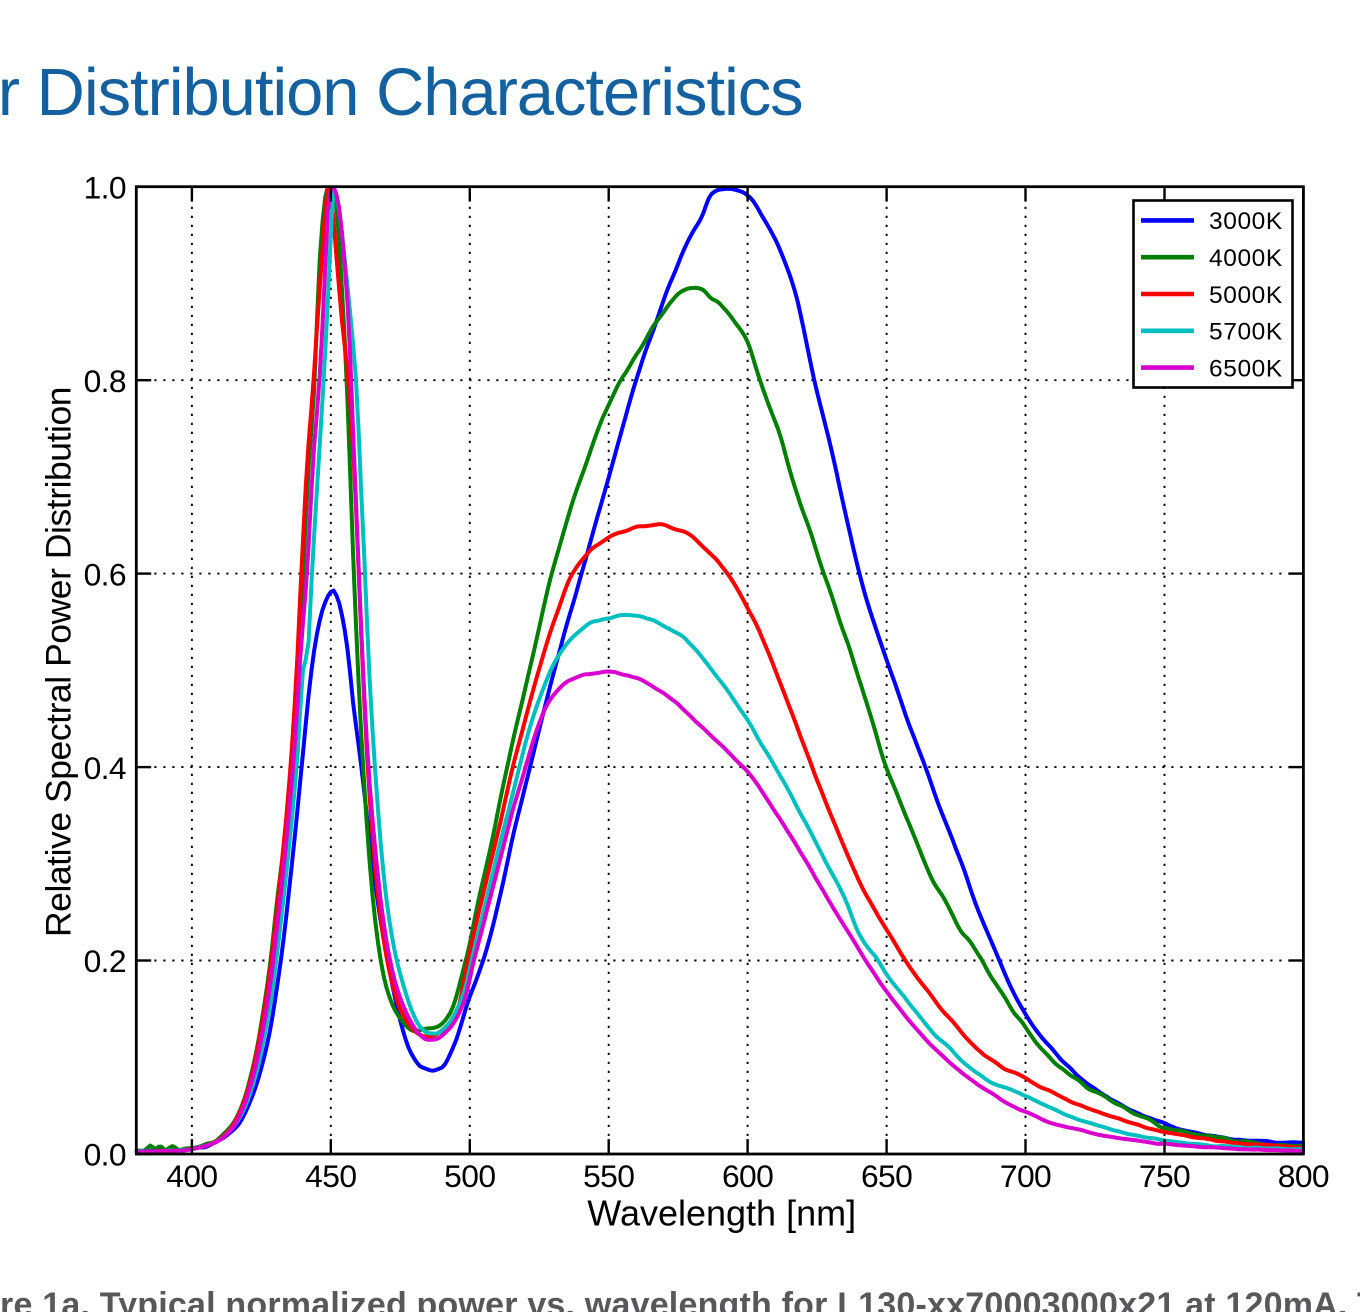 The height and width of the screenshot is (1312, 1360). I want to click on svg-text: Wavelength [nm], so click(721, 1212).